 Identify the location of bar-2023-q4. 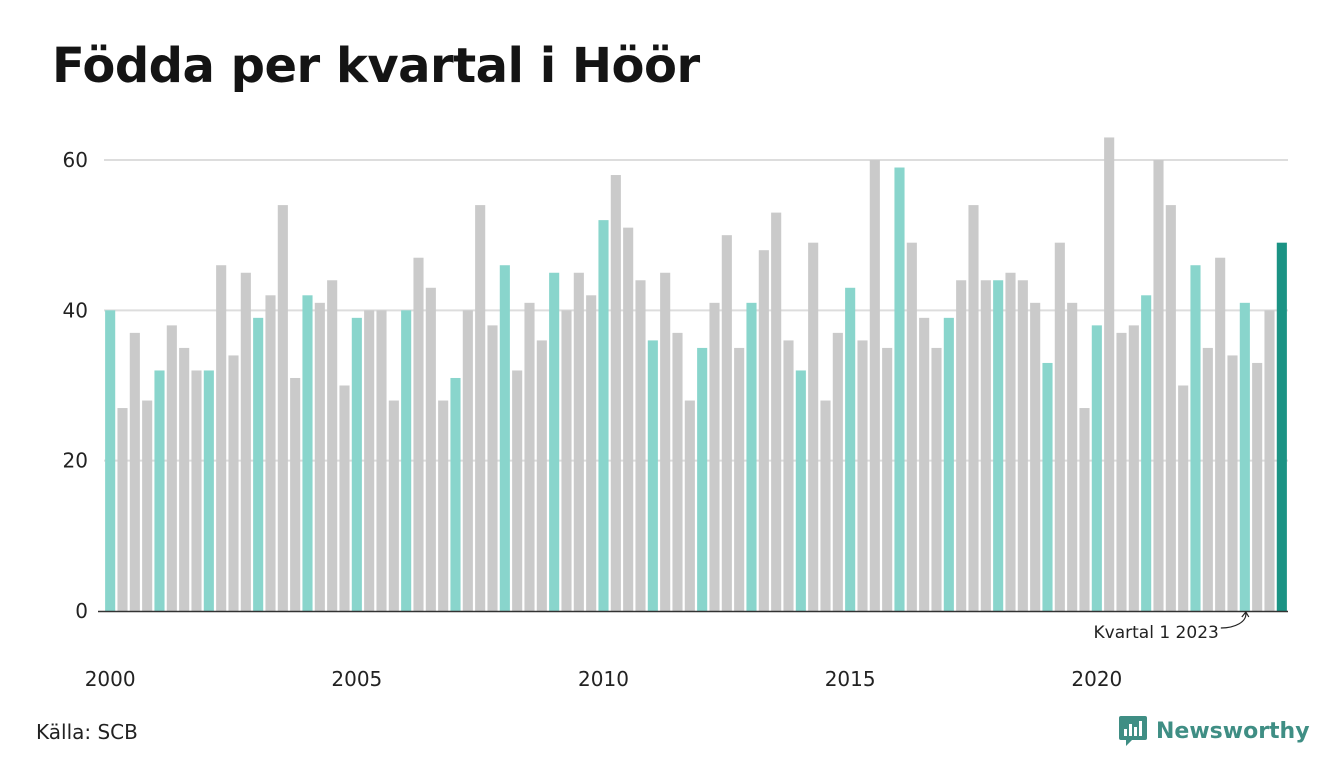
(1281, 426).